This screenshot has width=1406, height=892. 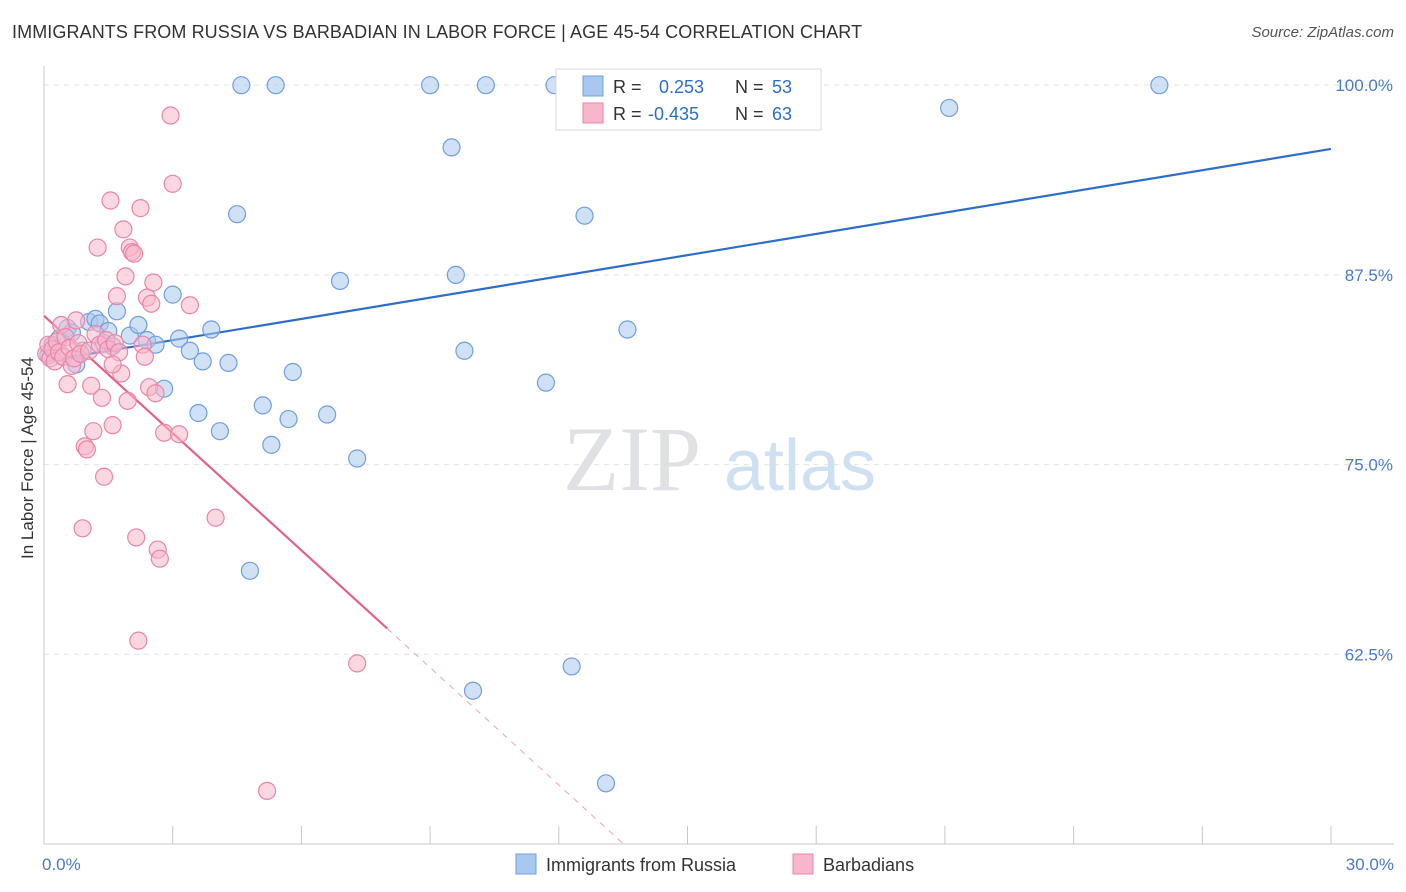 I want to click on legend-swatch-barbadians, so click(x=593, y=113).